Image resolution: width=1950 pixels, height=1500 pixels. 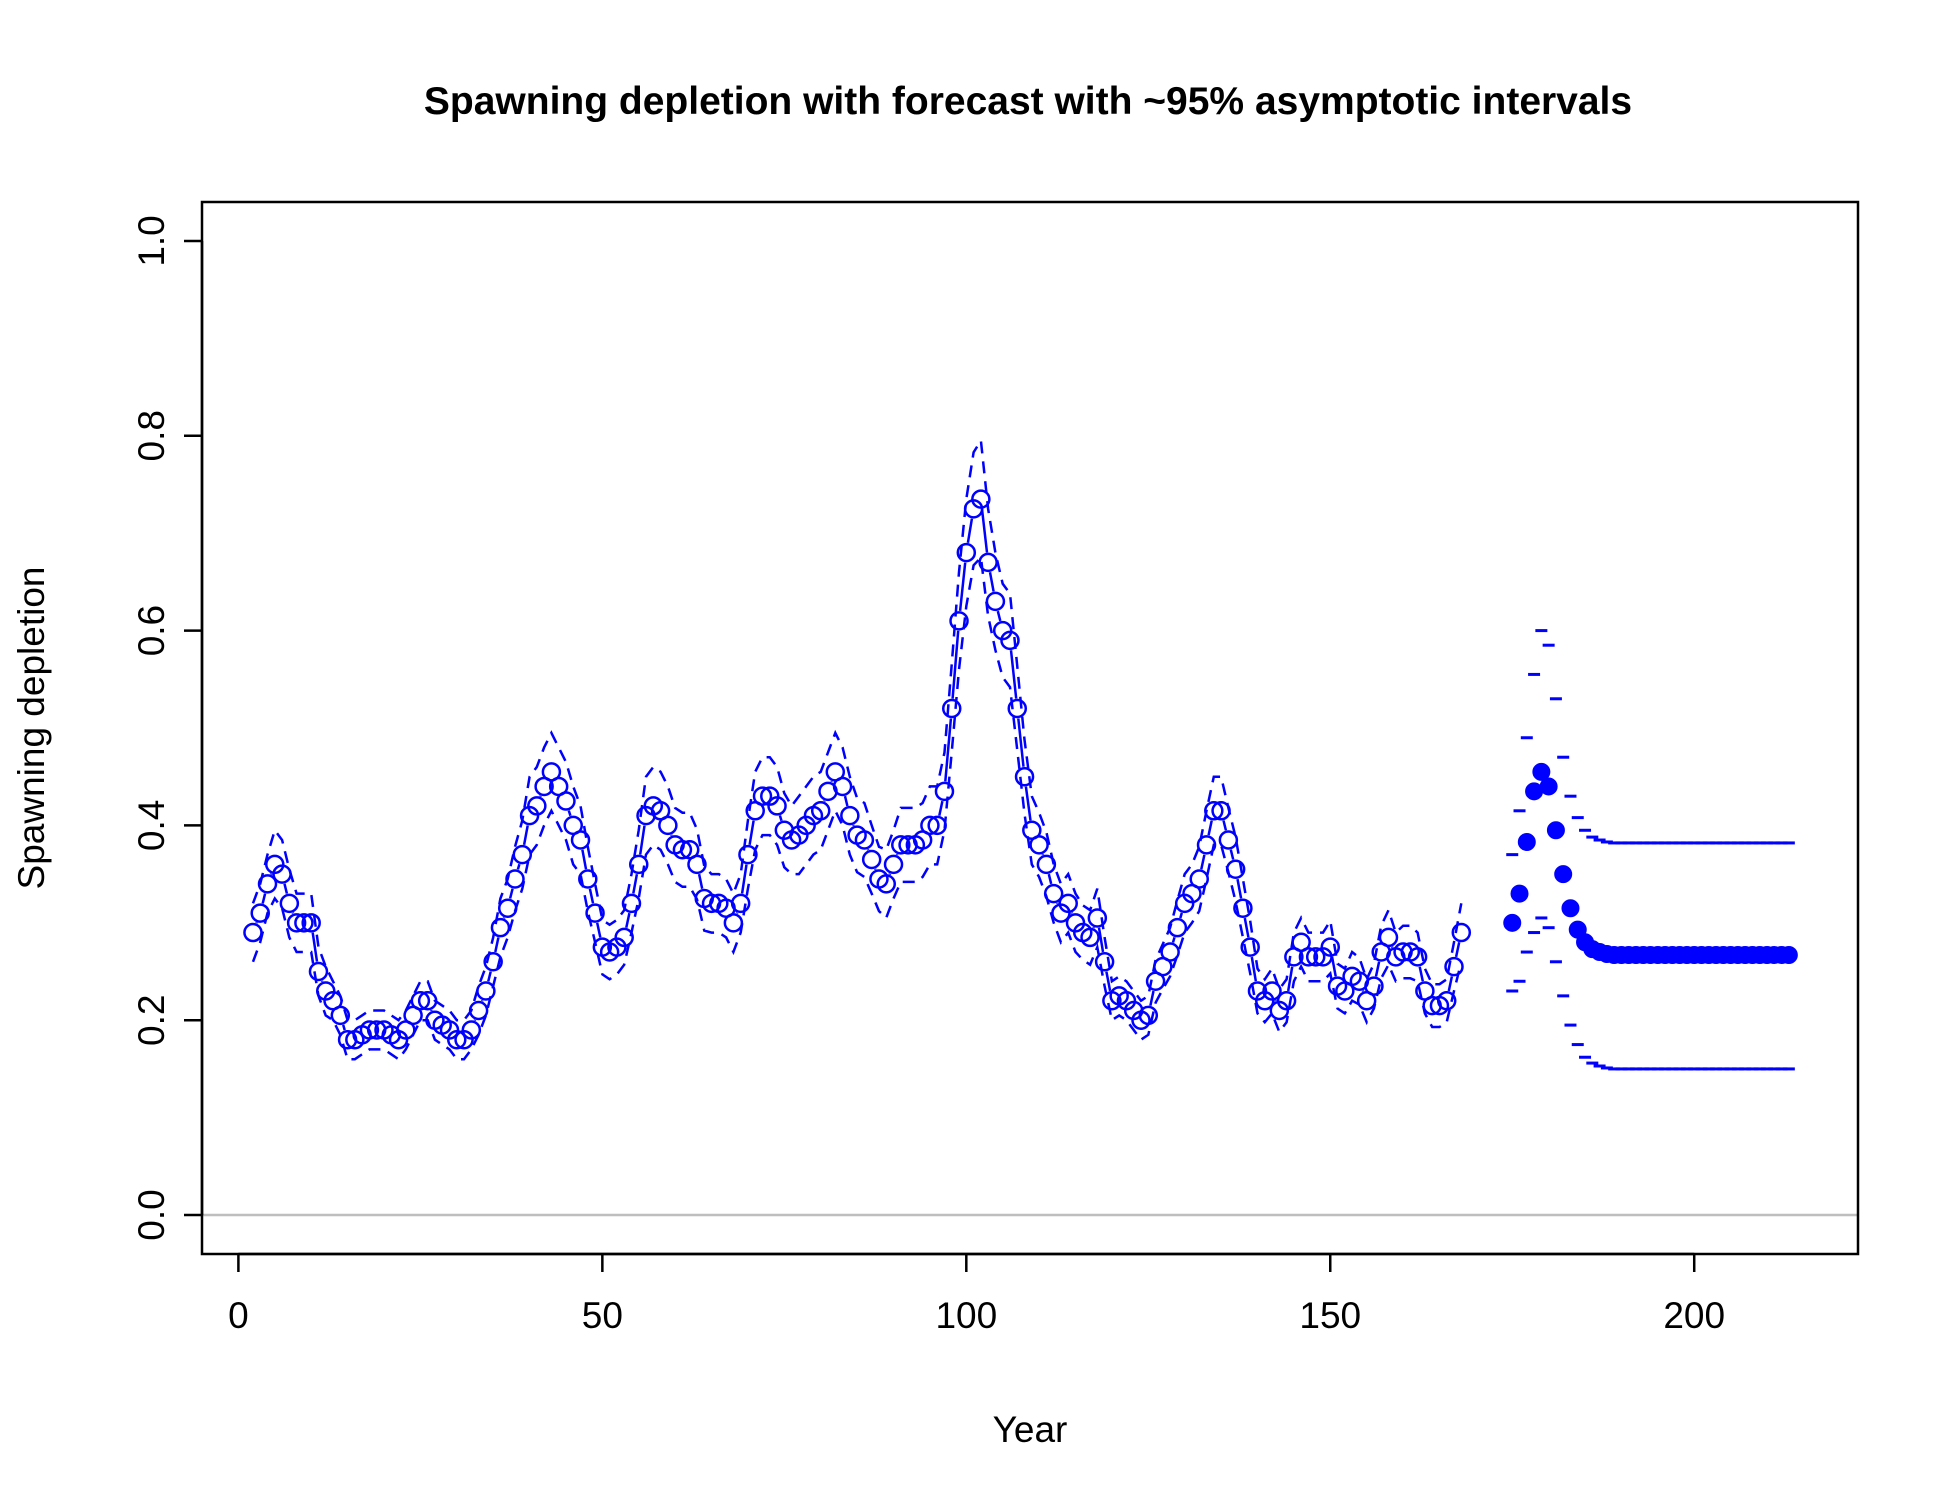 What do you see at coordinates (151, 1020) in the screenshot?
I see `y-tick-label: 0.2` at bounding box center [151, 1020].